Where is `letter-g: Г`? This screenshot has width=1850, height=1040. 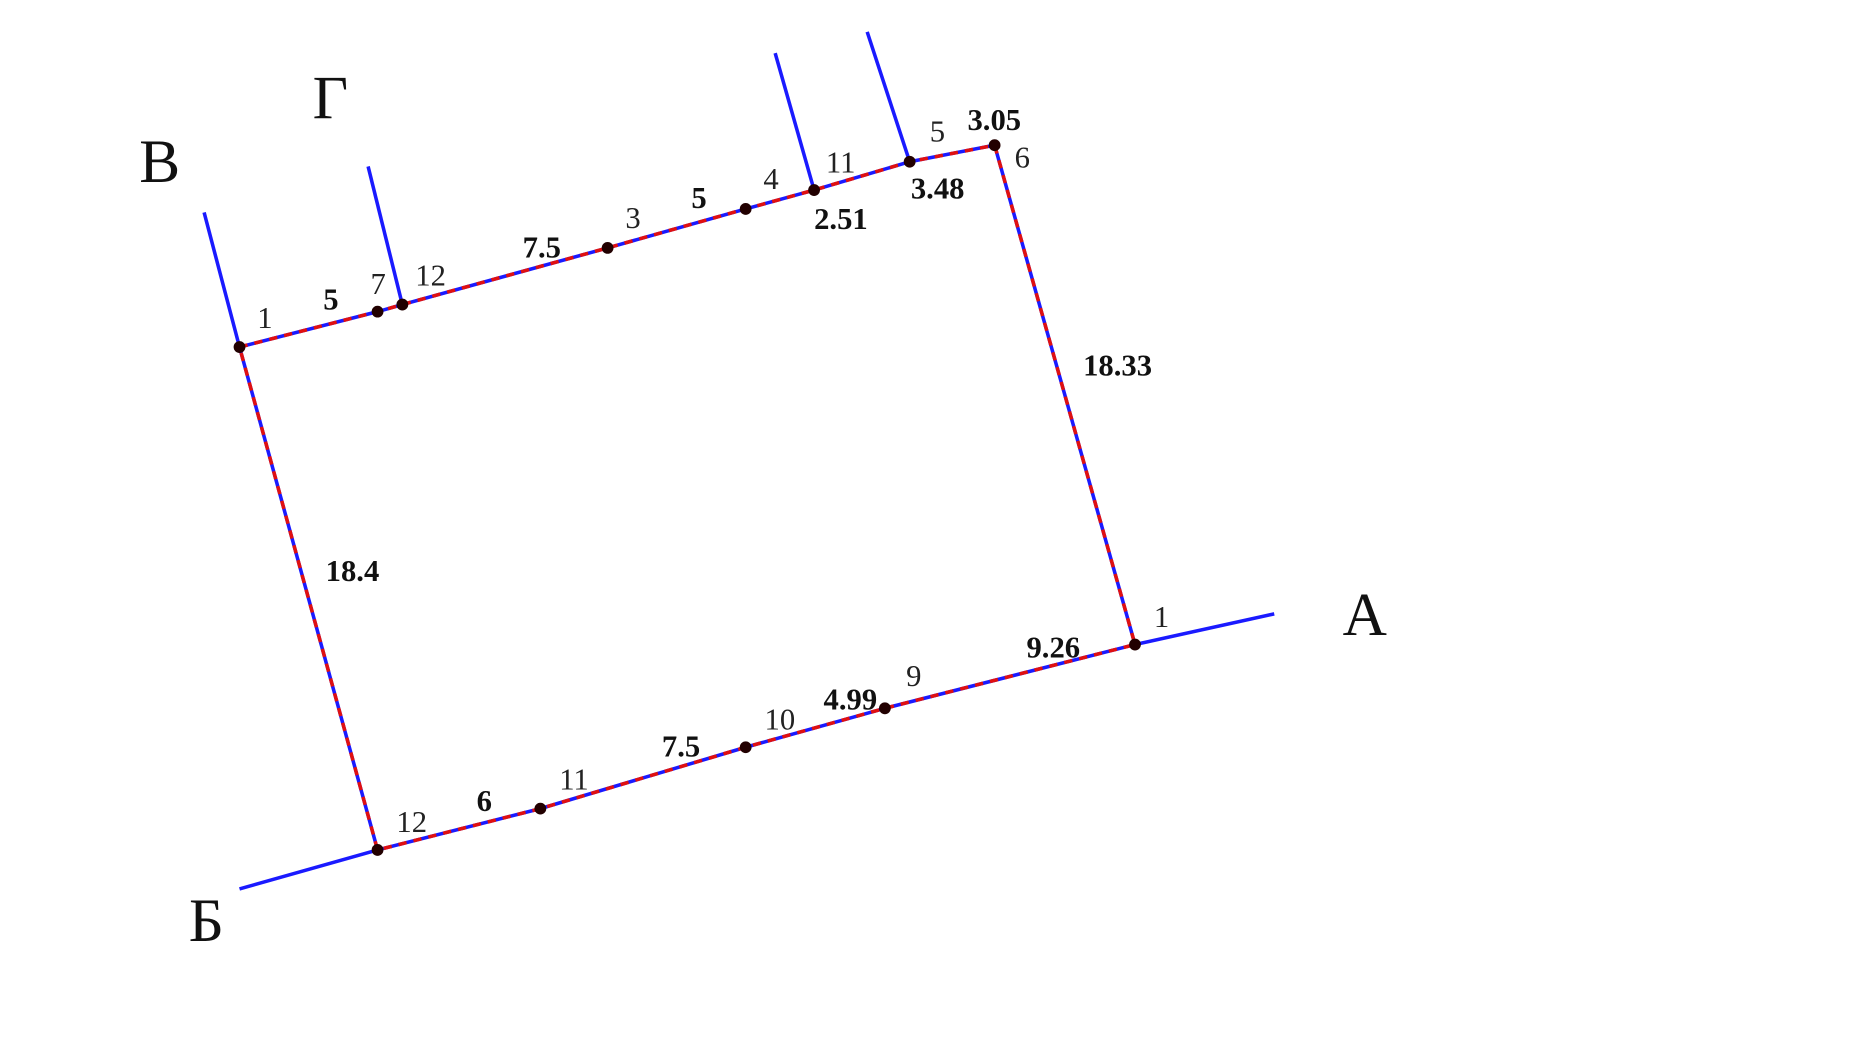 letter-g: Г is located at coordinates (330, 98).